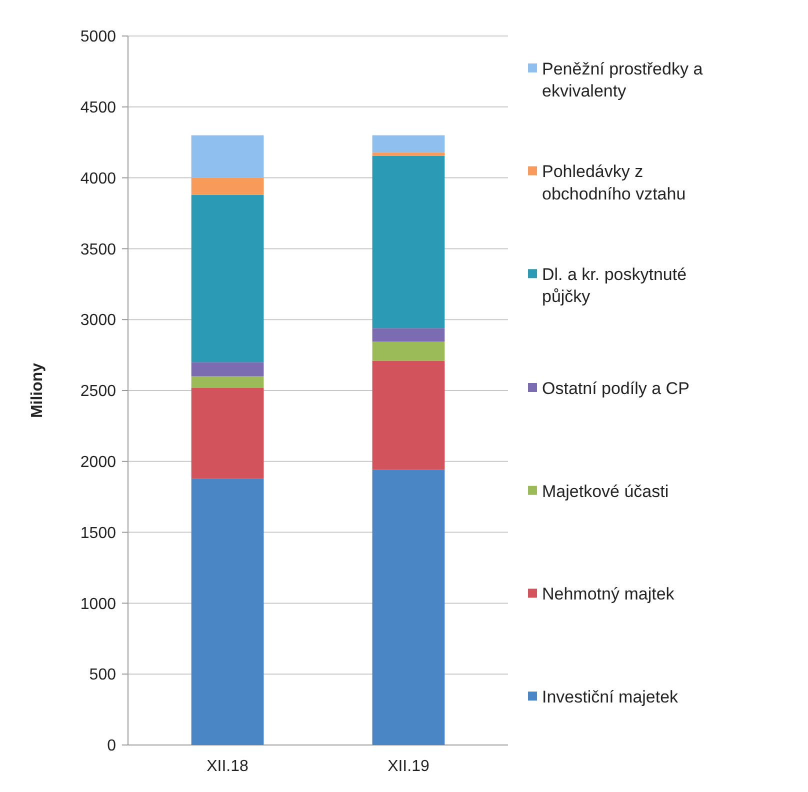 The image size is (808, 792). I want to click on x-tick-label: XII.18, so click(227, 766).